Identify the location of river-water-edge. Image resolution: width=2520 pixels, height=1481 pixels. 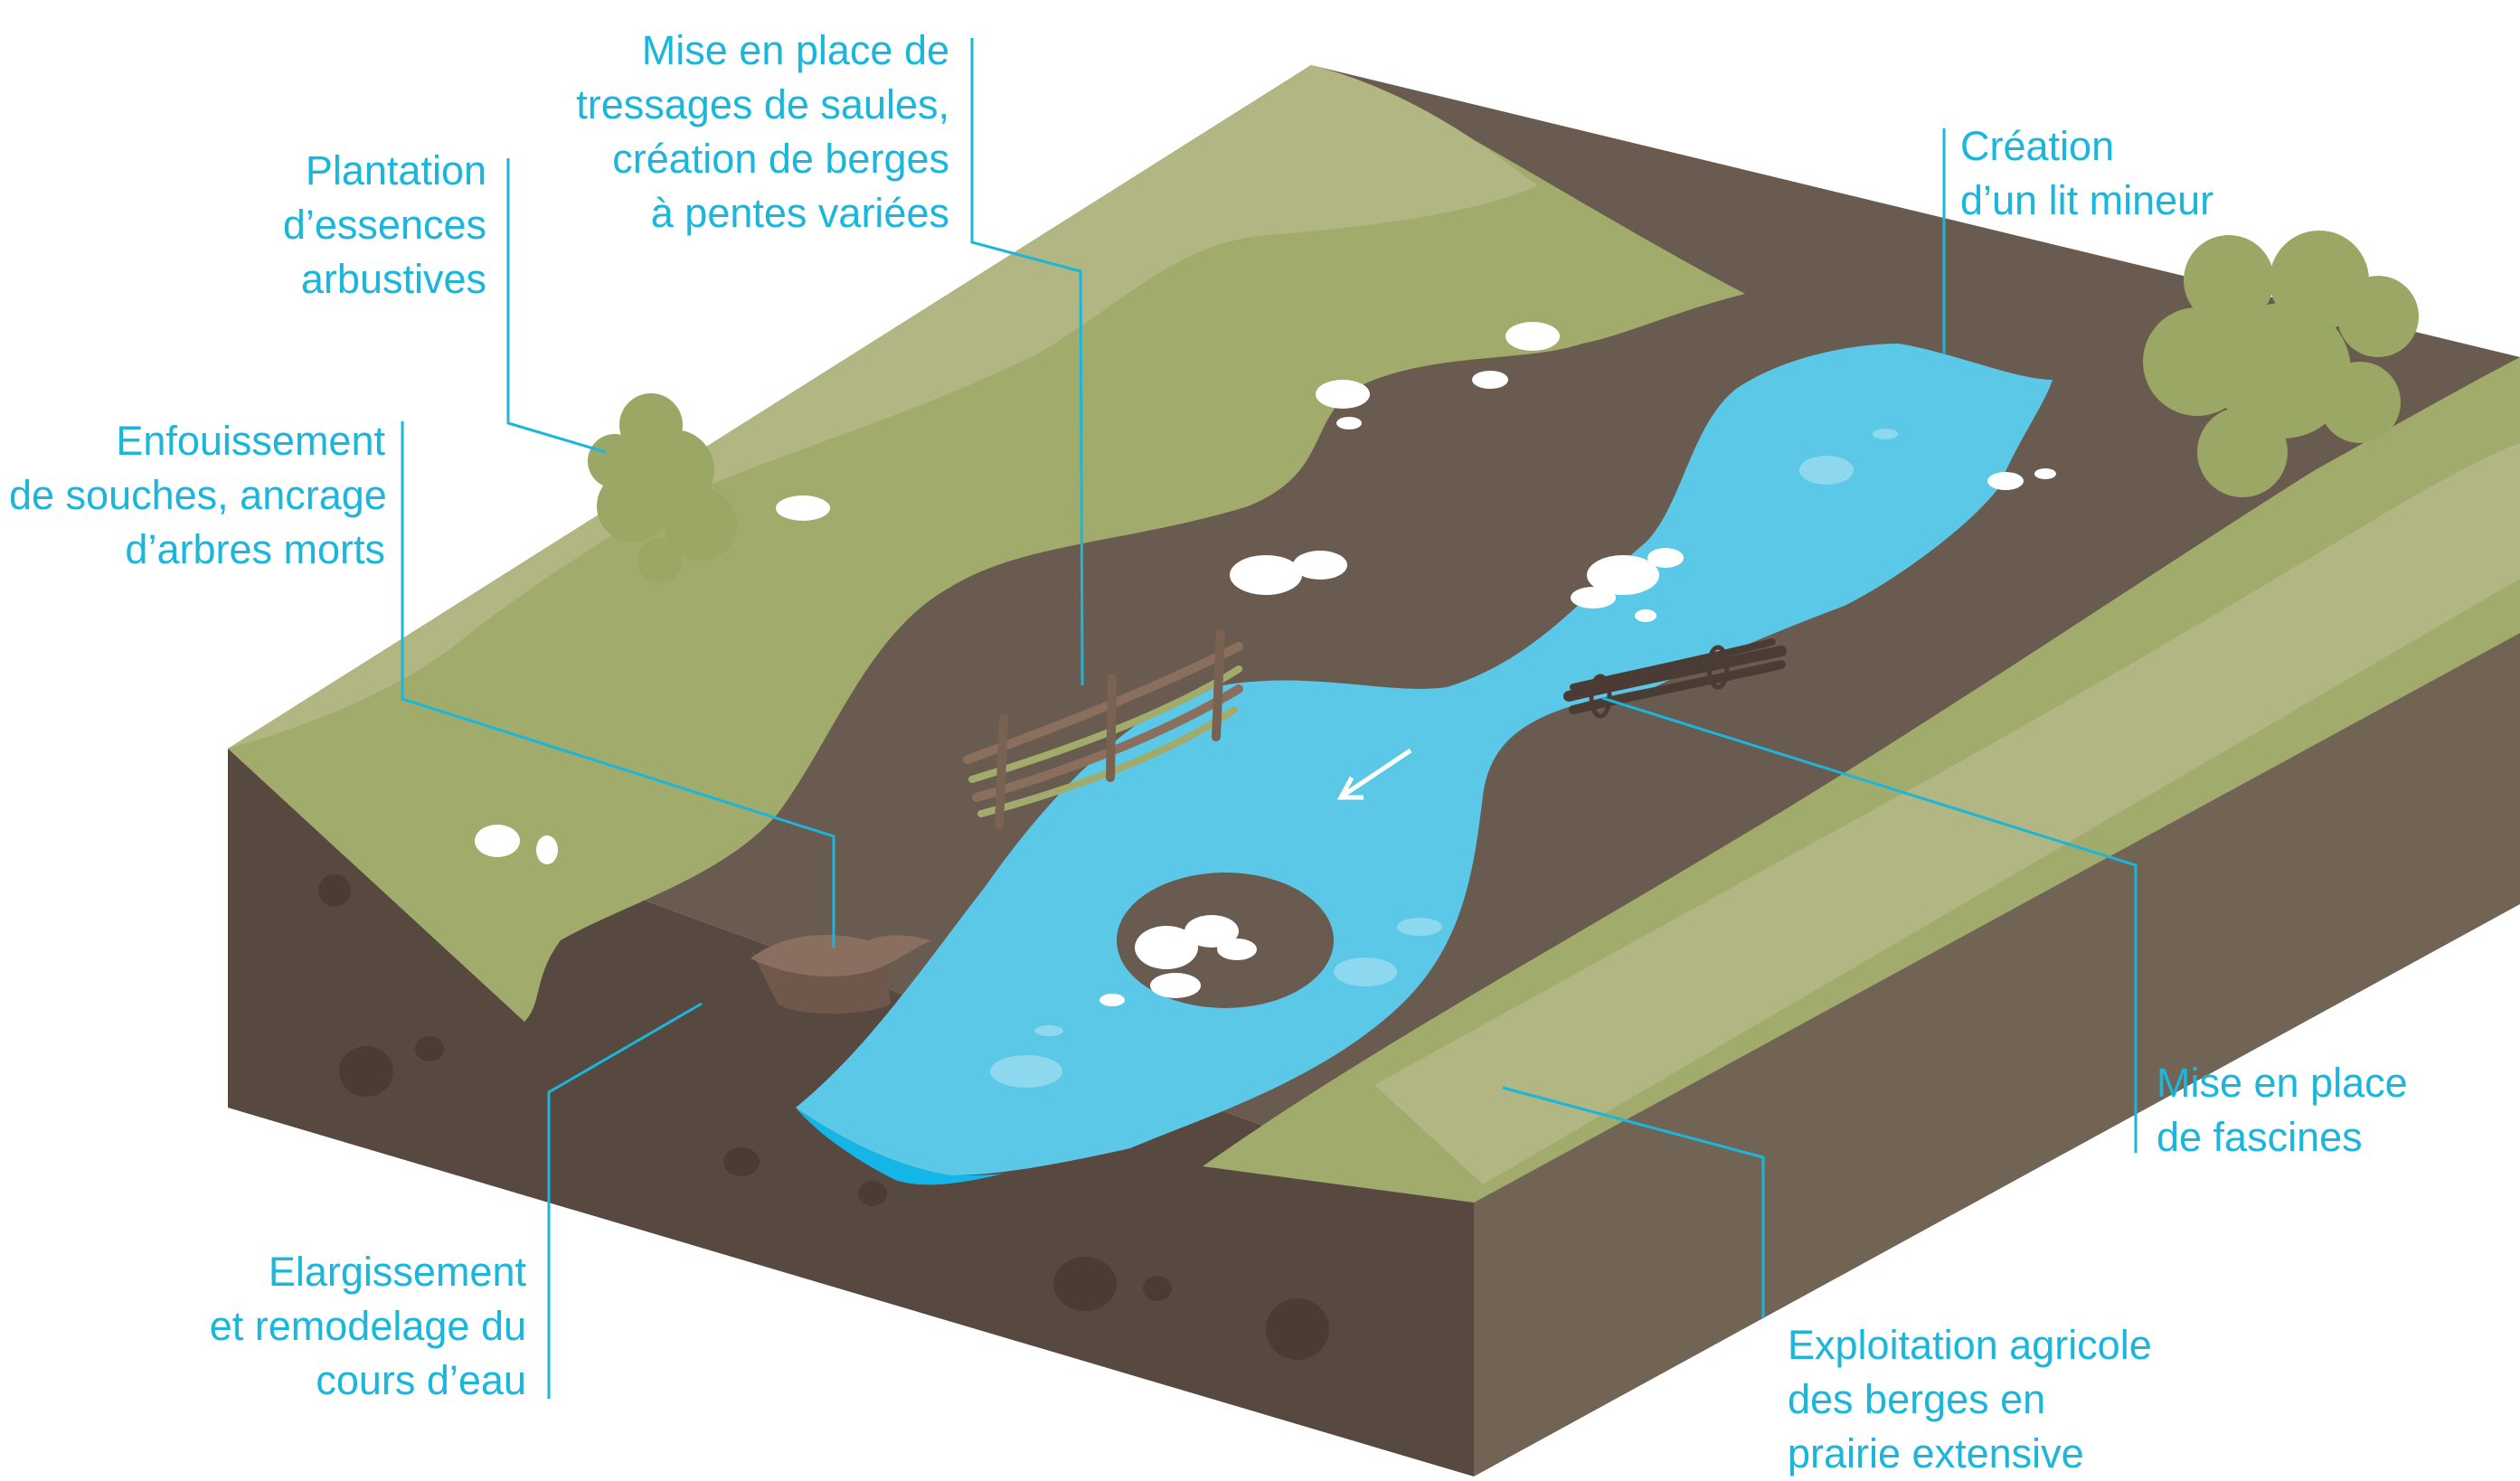
(900, 1146).